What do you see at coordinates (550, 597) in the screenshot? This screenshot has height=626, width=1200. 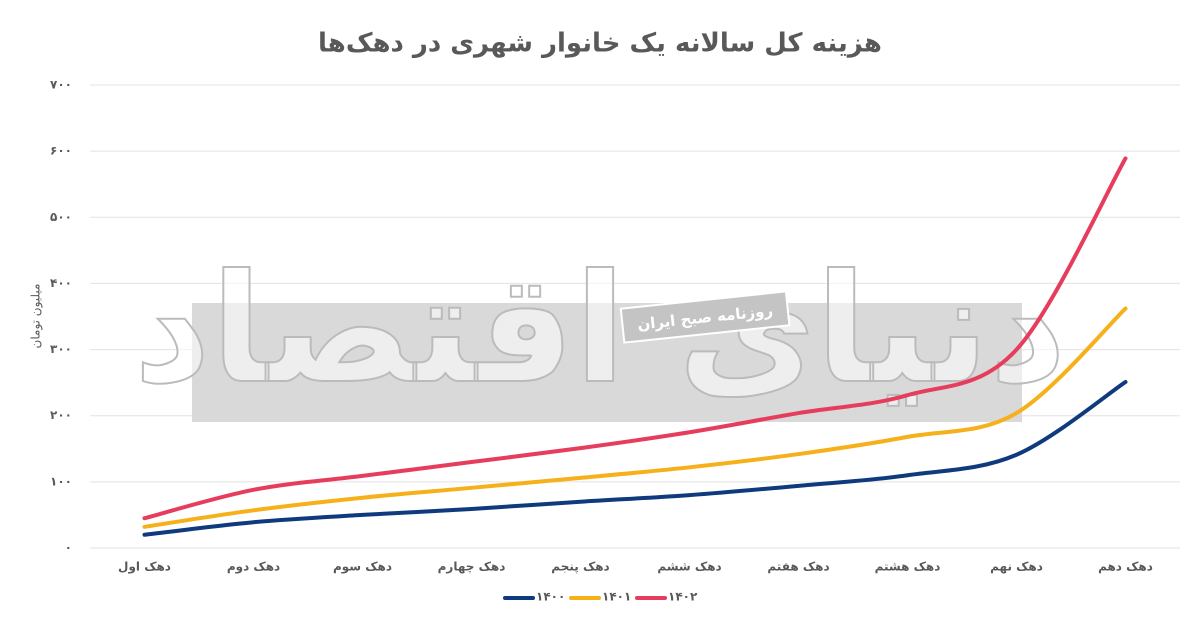 I see `legend-label: ۱۴۰۰` at bounding box center [550, 597].